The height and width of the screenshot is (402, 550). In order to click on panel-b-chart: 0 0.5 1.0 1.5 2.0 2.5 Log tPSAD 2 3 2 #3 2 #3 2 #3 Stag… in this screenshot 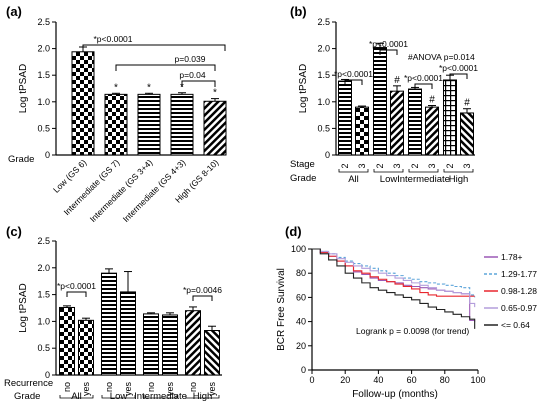, I will do `click(384, 101)`.